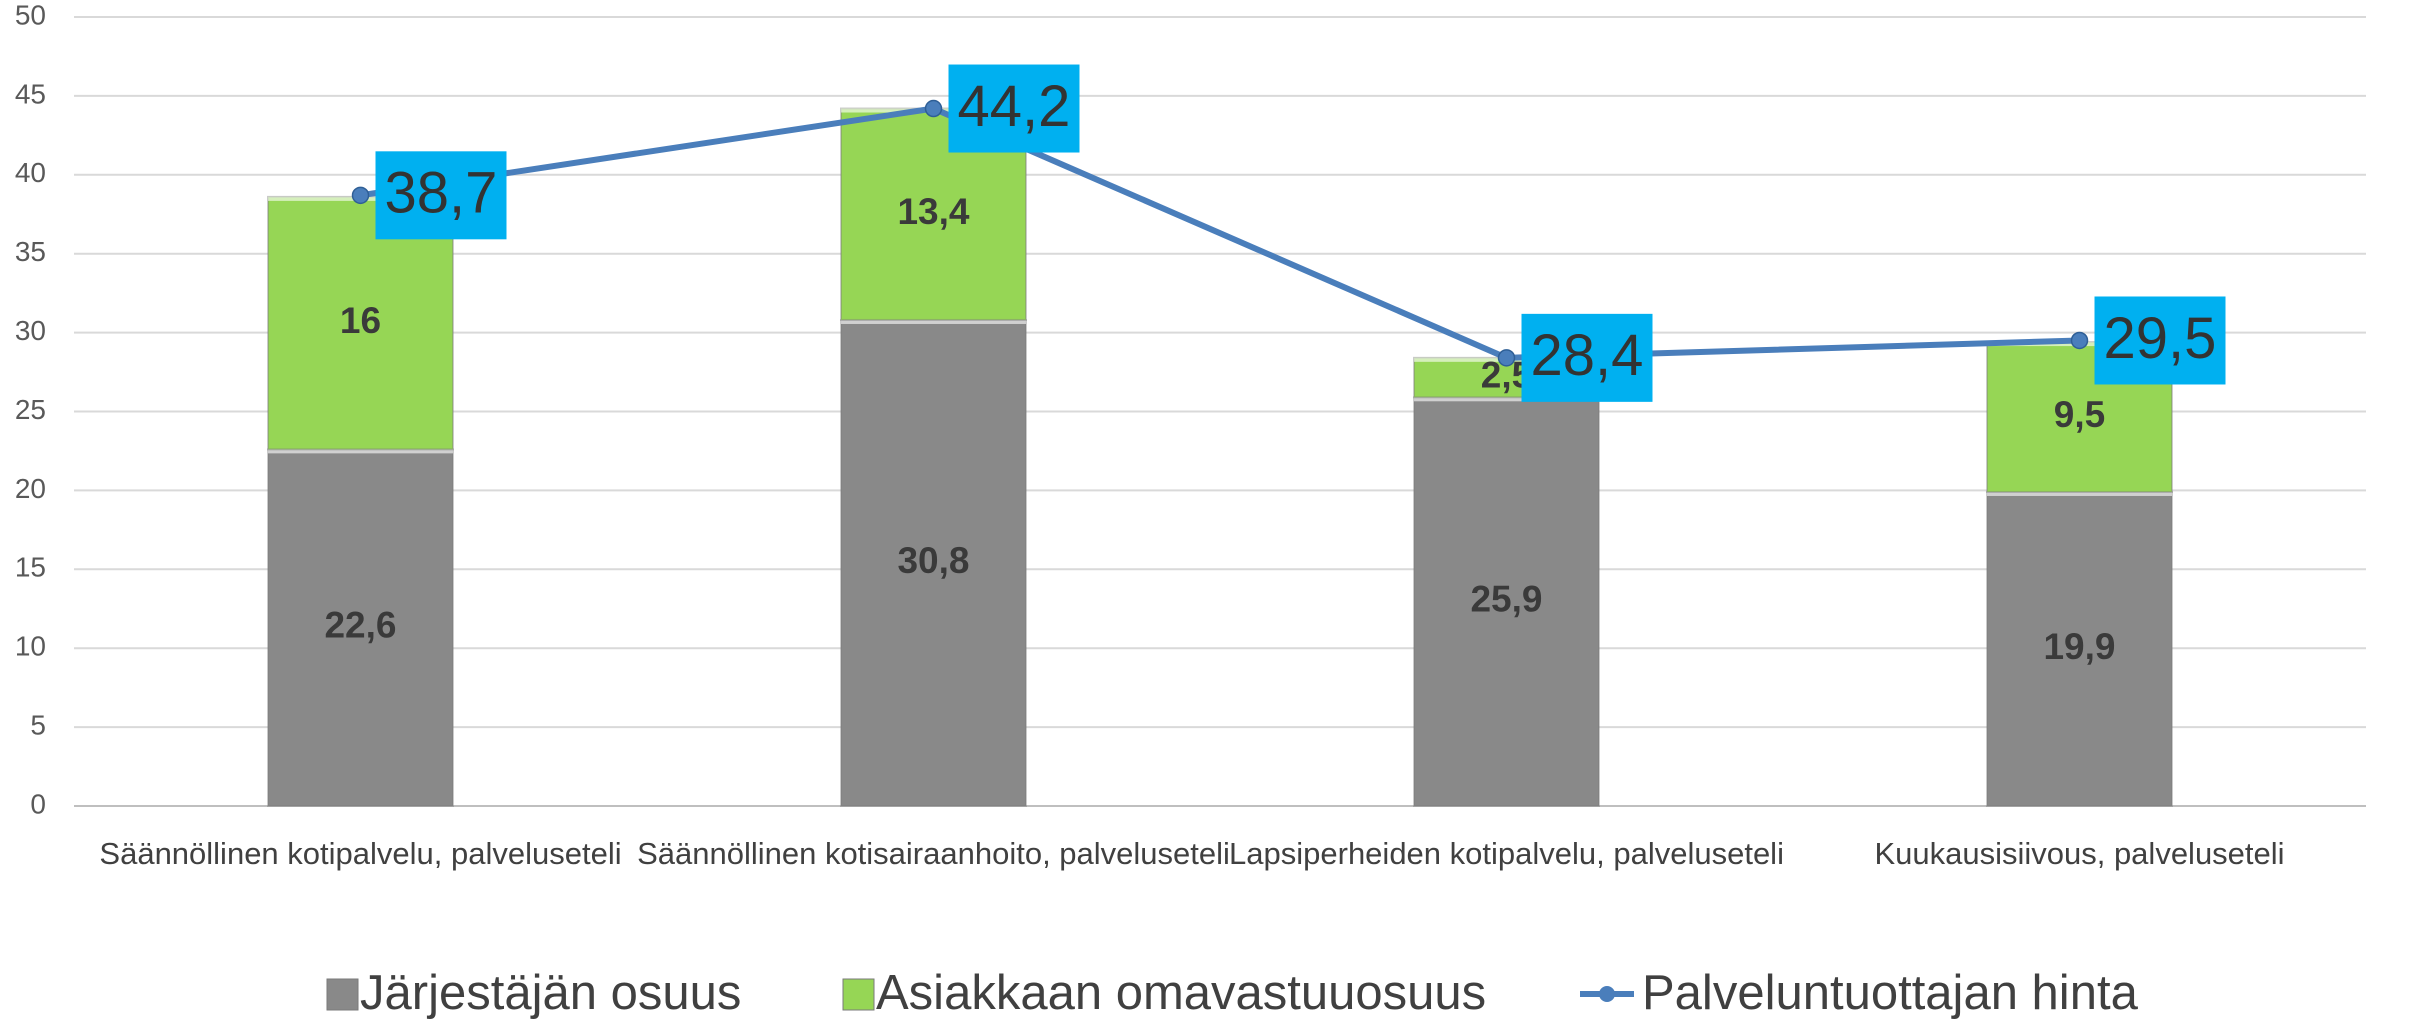  Describe the element at coordinates (30, 646) in the screenshot. I see `y-tick-label: 10` at that location.